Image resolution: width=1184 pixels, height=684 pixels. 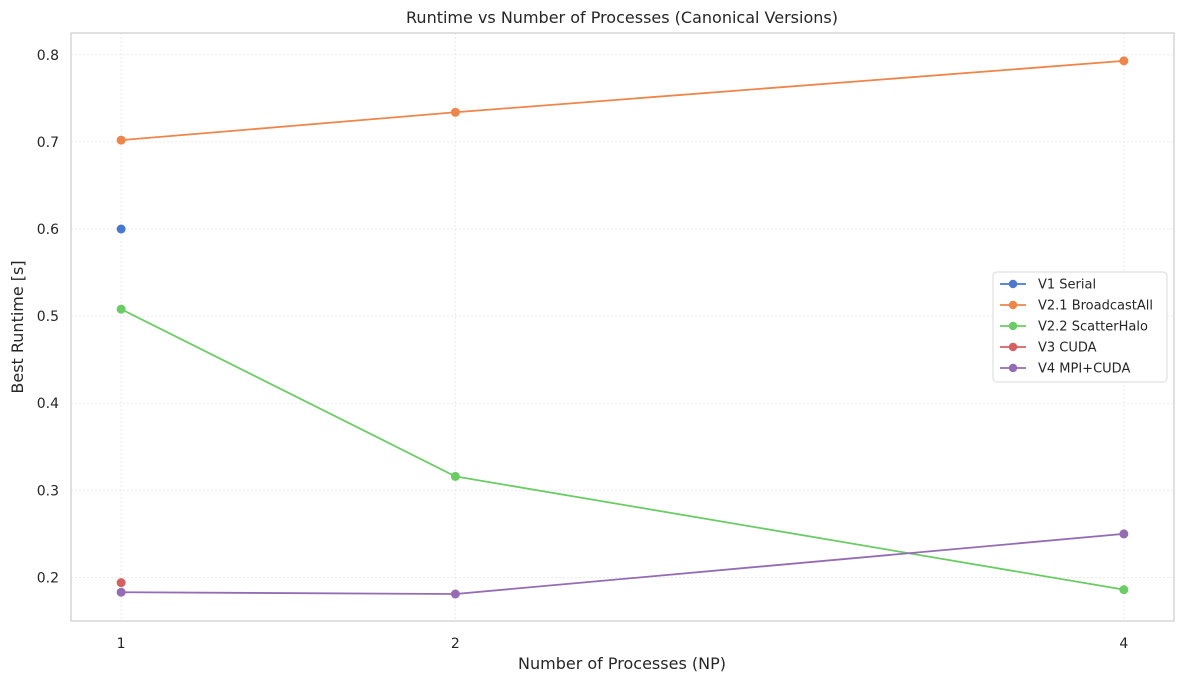 I want to click on legend-item: V2.1 BroadcastAll, so click(x=1076, y=306).